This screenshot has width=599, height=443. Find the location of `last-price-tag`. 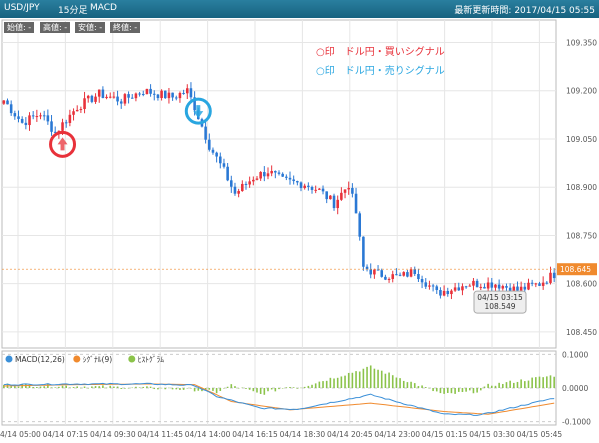

last-price-tag is located at coordinates (577, 269).